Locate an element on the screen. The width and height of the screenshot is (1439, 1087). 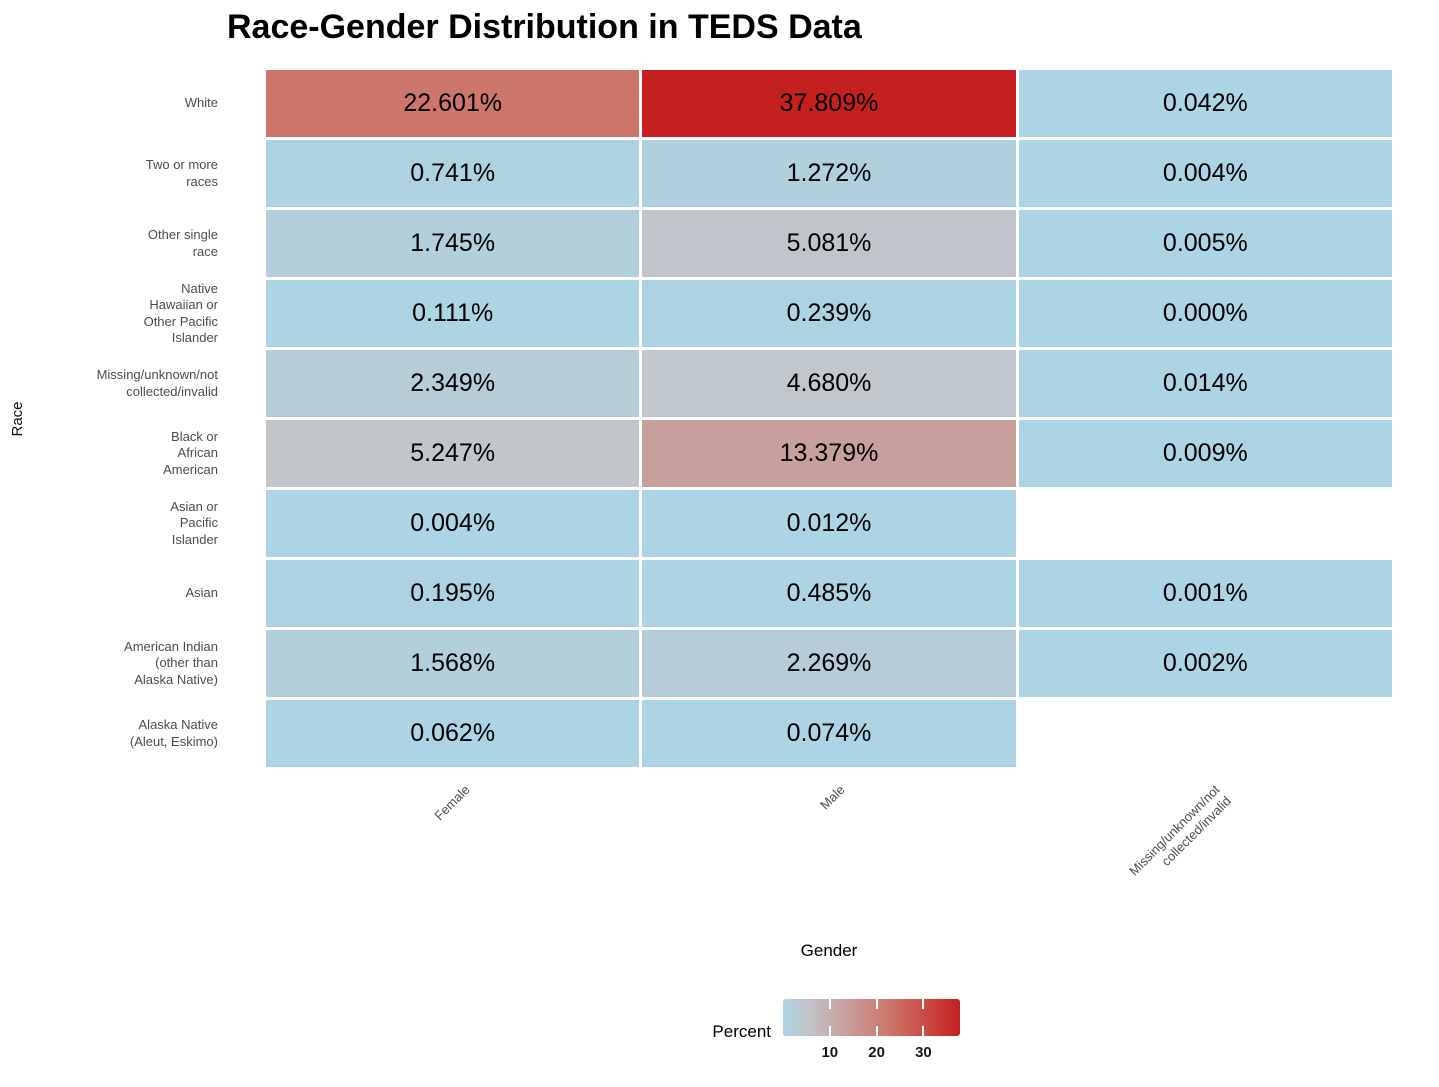
heatmap-cell: 0.074% is located at coordinates (829, 733).